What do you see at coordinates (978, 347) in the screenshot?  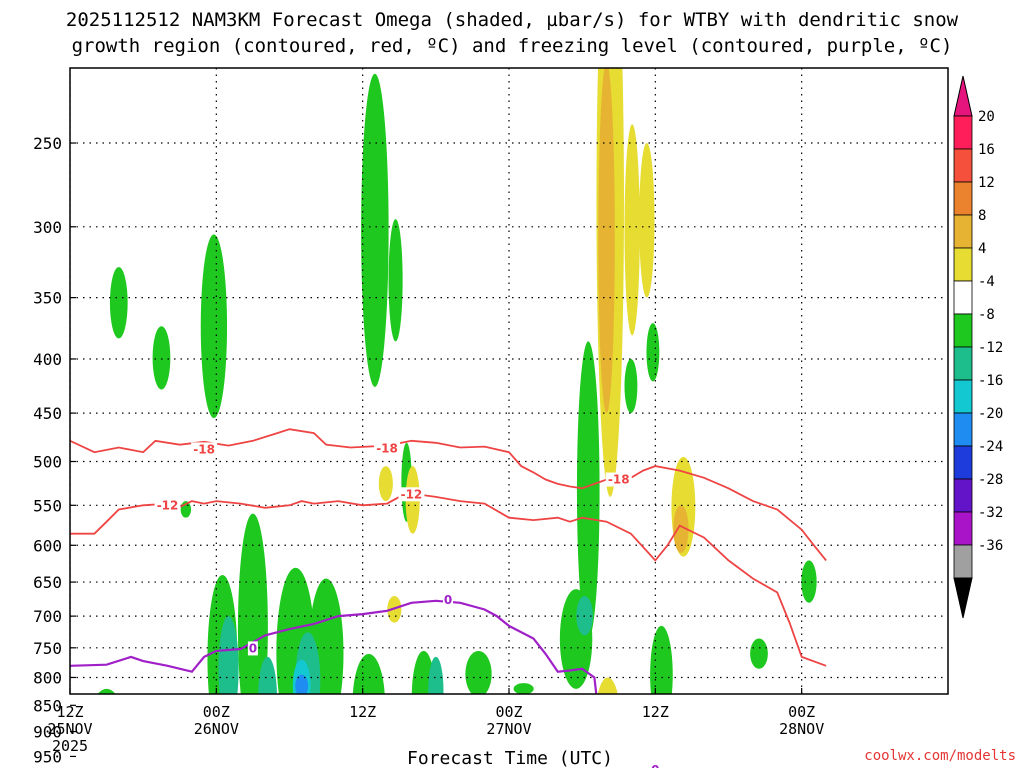 I see `omega-colorbar: 20 16 12 8 4 -4 -8 -12 -16 -20 -24 -28 -32 -36` at bounding box center [978, 347].